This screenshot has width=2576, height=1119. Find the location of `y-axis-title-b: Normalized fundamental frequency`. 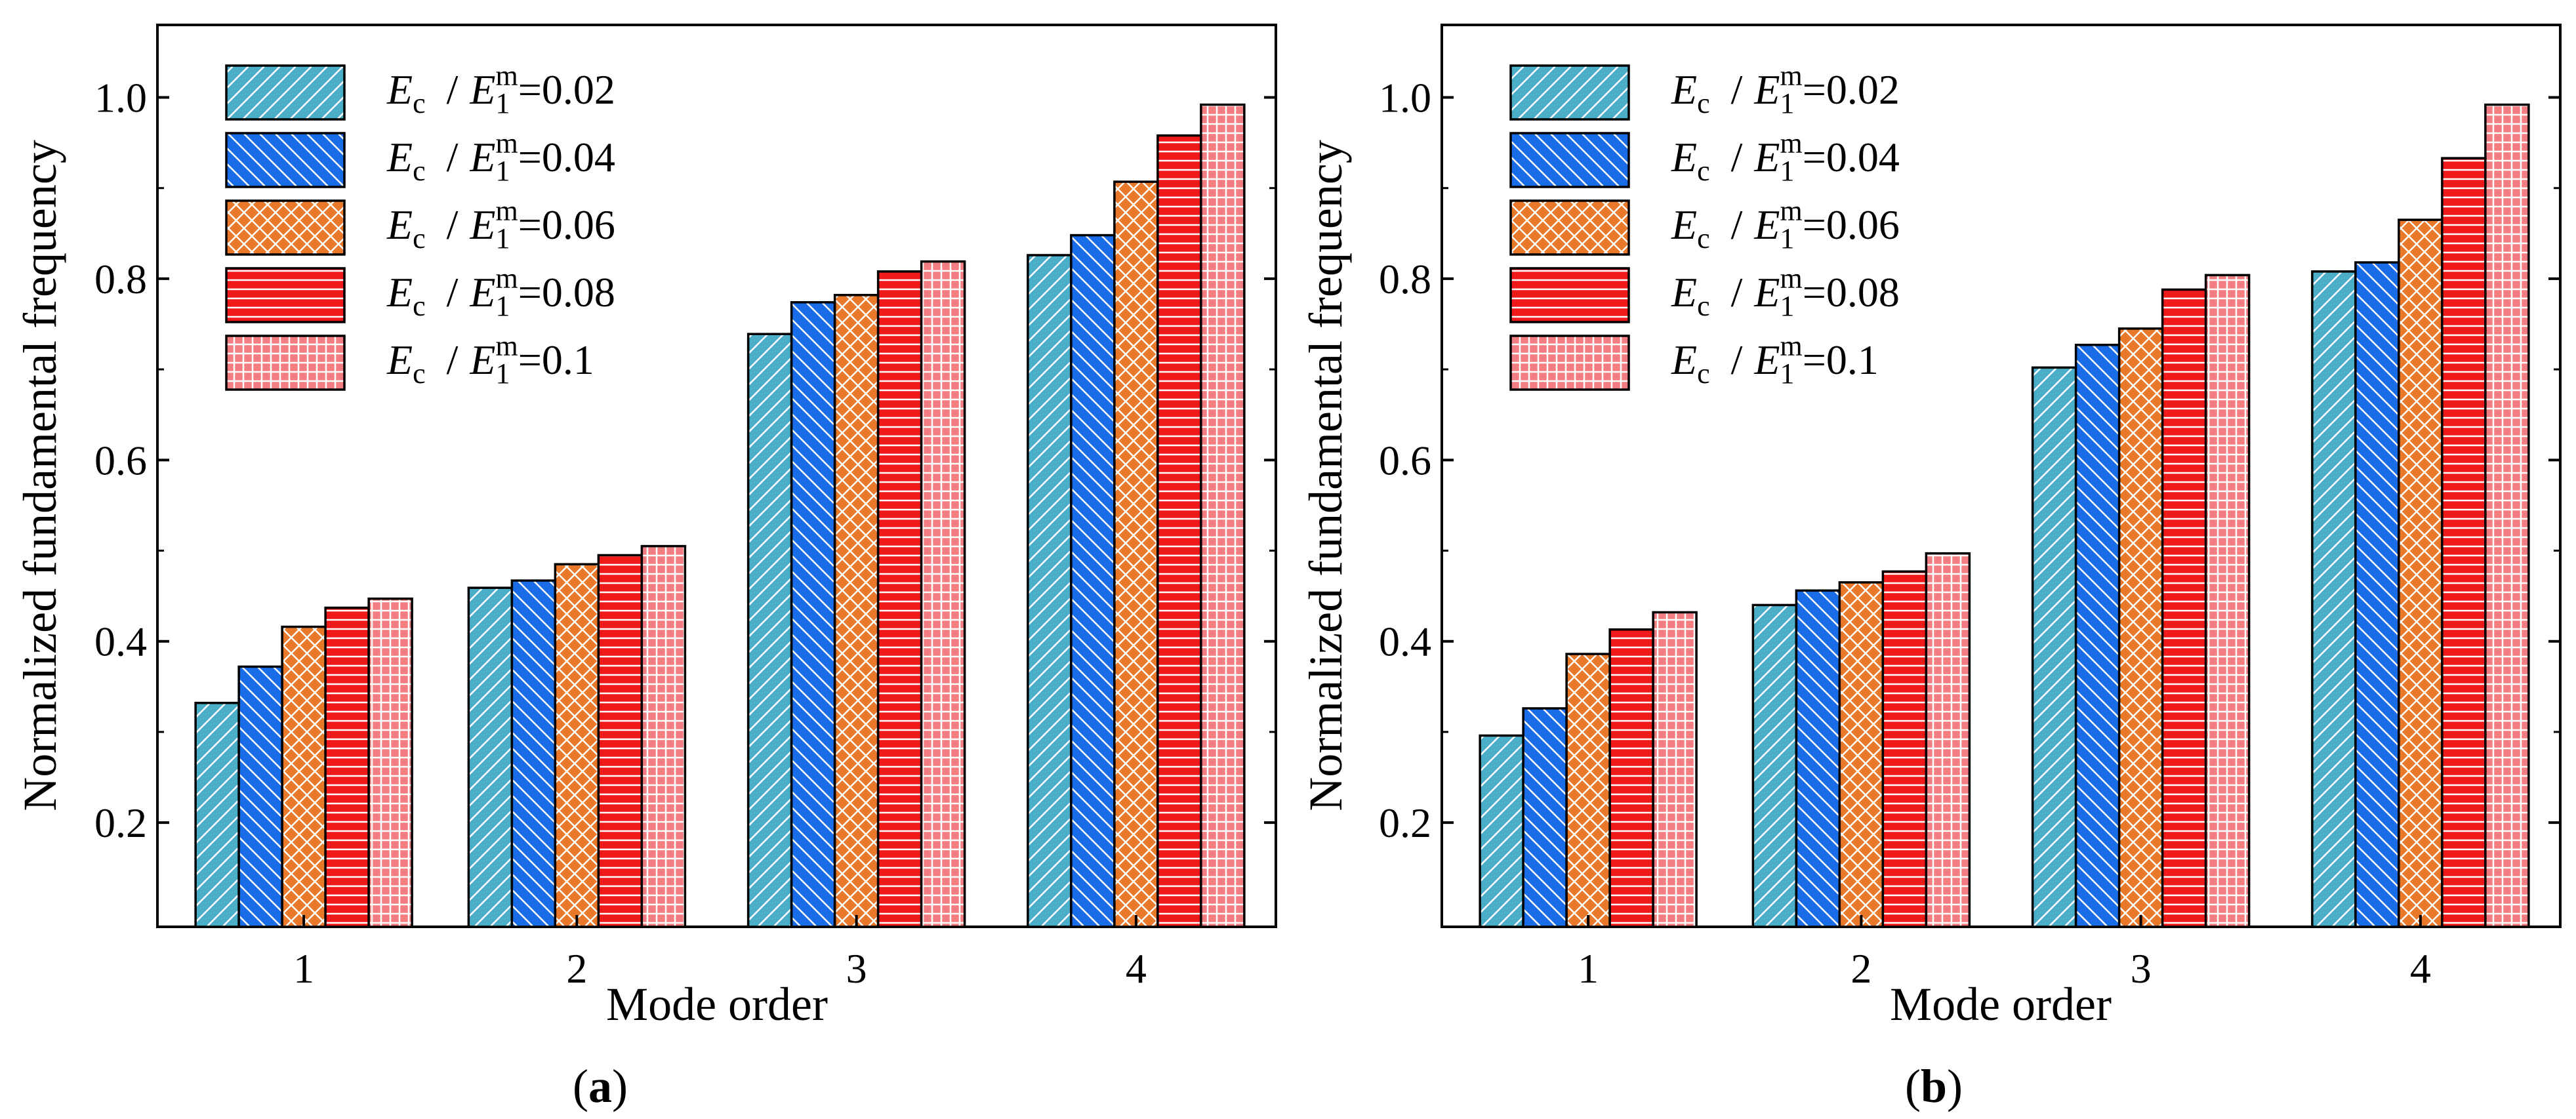

y-axis-title-b: Normalized fundamental frequency is located at coordinates (1325, 475).